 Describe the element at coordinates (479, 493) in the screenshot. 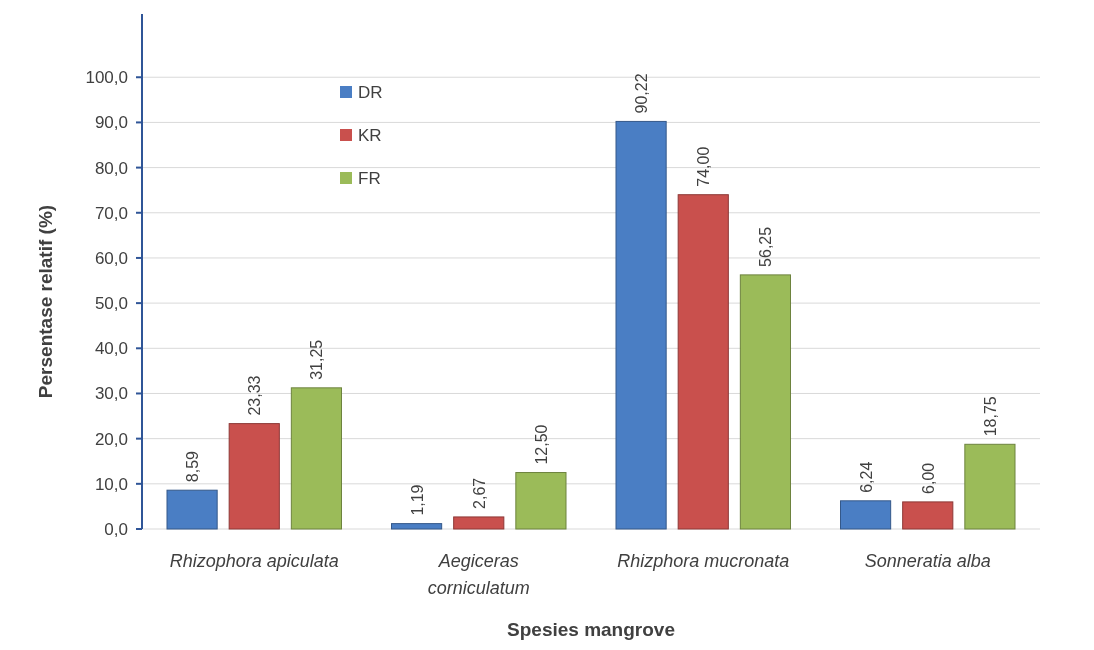

I see `data-label: 2,67` at that location.